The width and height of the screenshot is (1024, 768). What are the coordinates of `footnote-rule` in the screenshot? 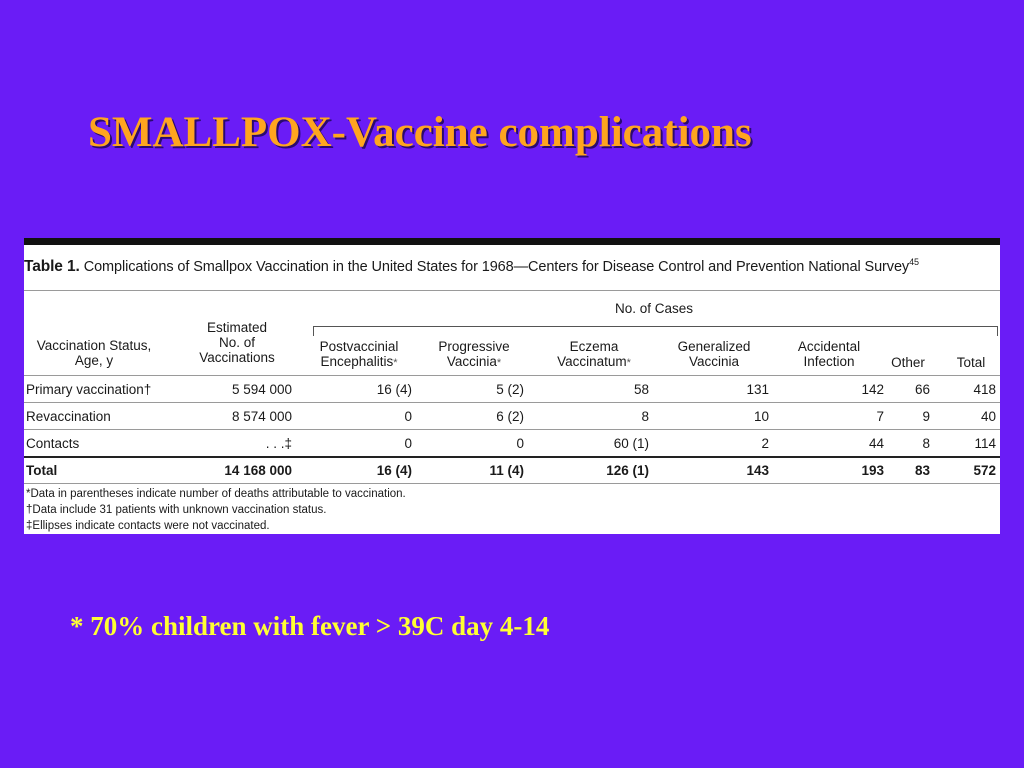 It's located at (512, 483).